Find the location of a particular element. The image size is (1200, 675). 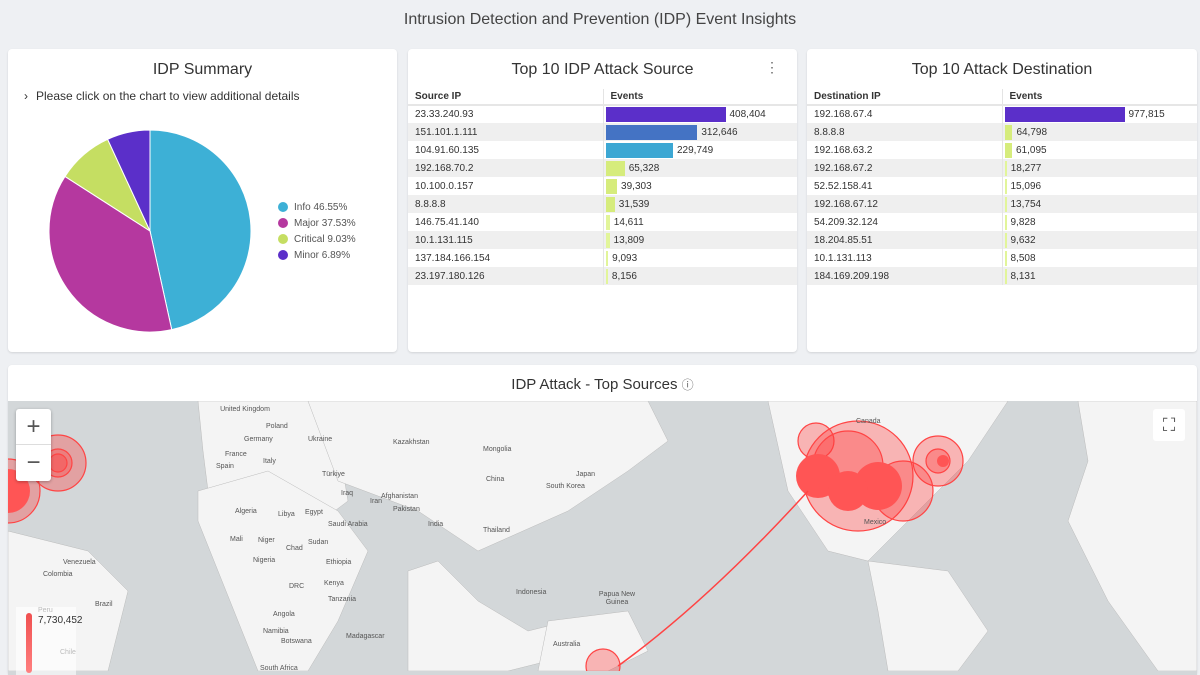

table-row: 192.168.63.2 61,095 is located at coordinates (1002, 150).